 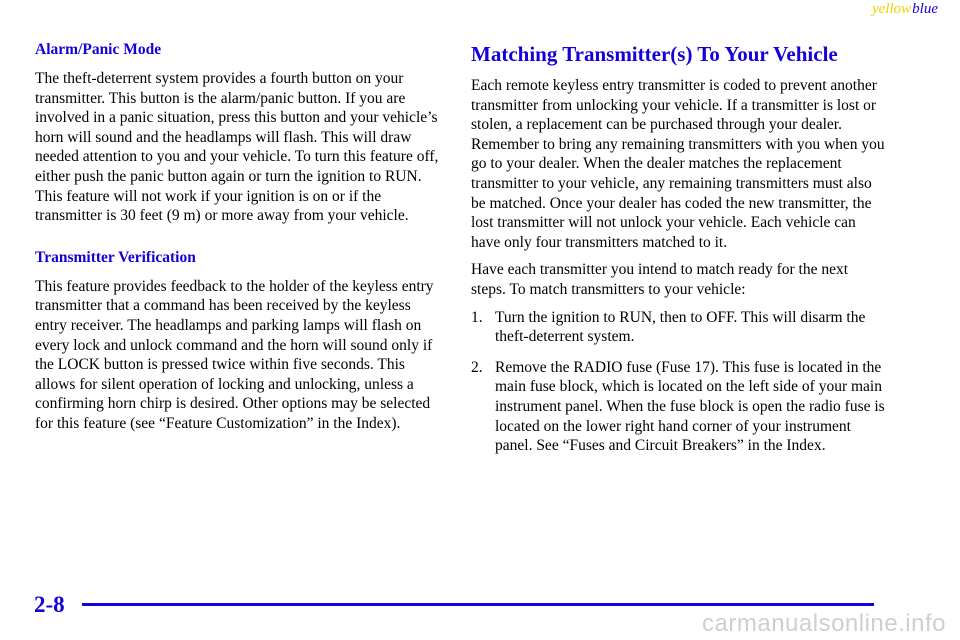 I want to click on alarm-panic-heading: Alarm/Panic Mode, so click(x=98, y=49).